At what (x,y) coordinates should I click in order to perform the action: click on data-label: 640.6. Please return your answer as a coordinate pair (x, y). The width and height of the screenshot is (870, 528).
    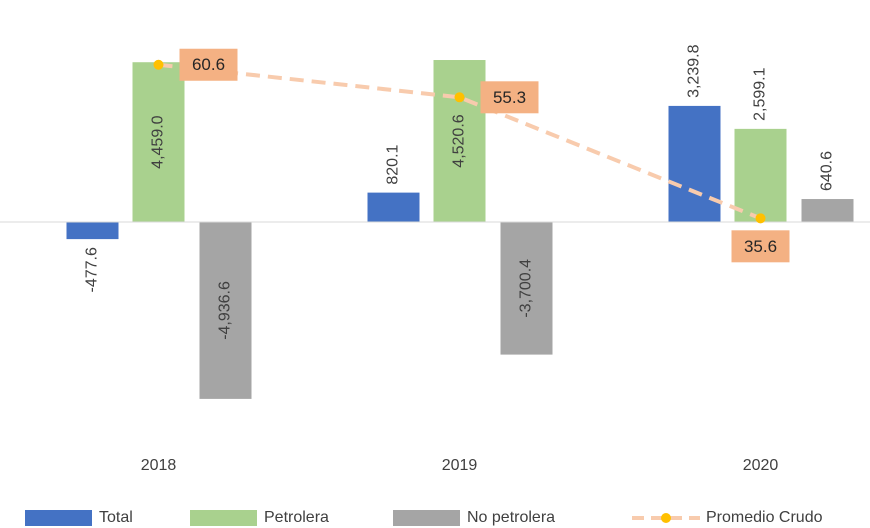
    Looking at the image, I should click on (827, 171).